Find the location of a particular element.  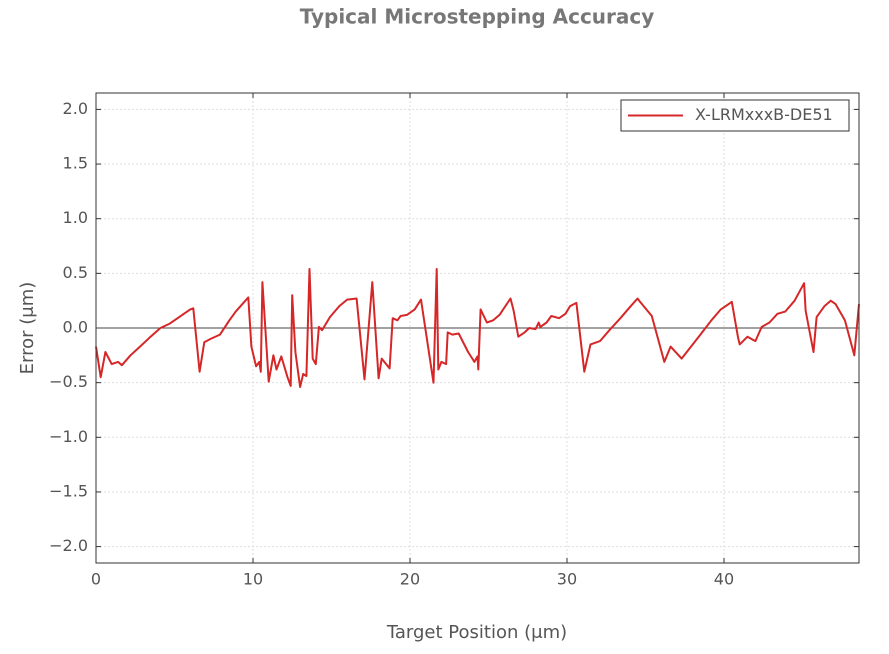

y-tick-label: 0.5 is located at coordinates (75, 272).